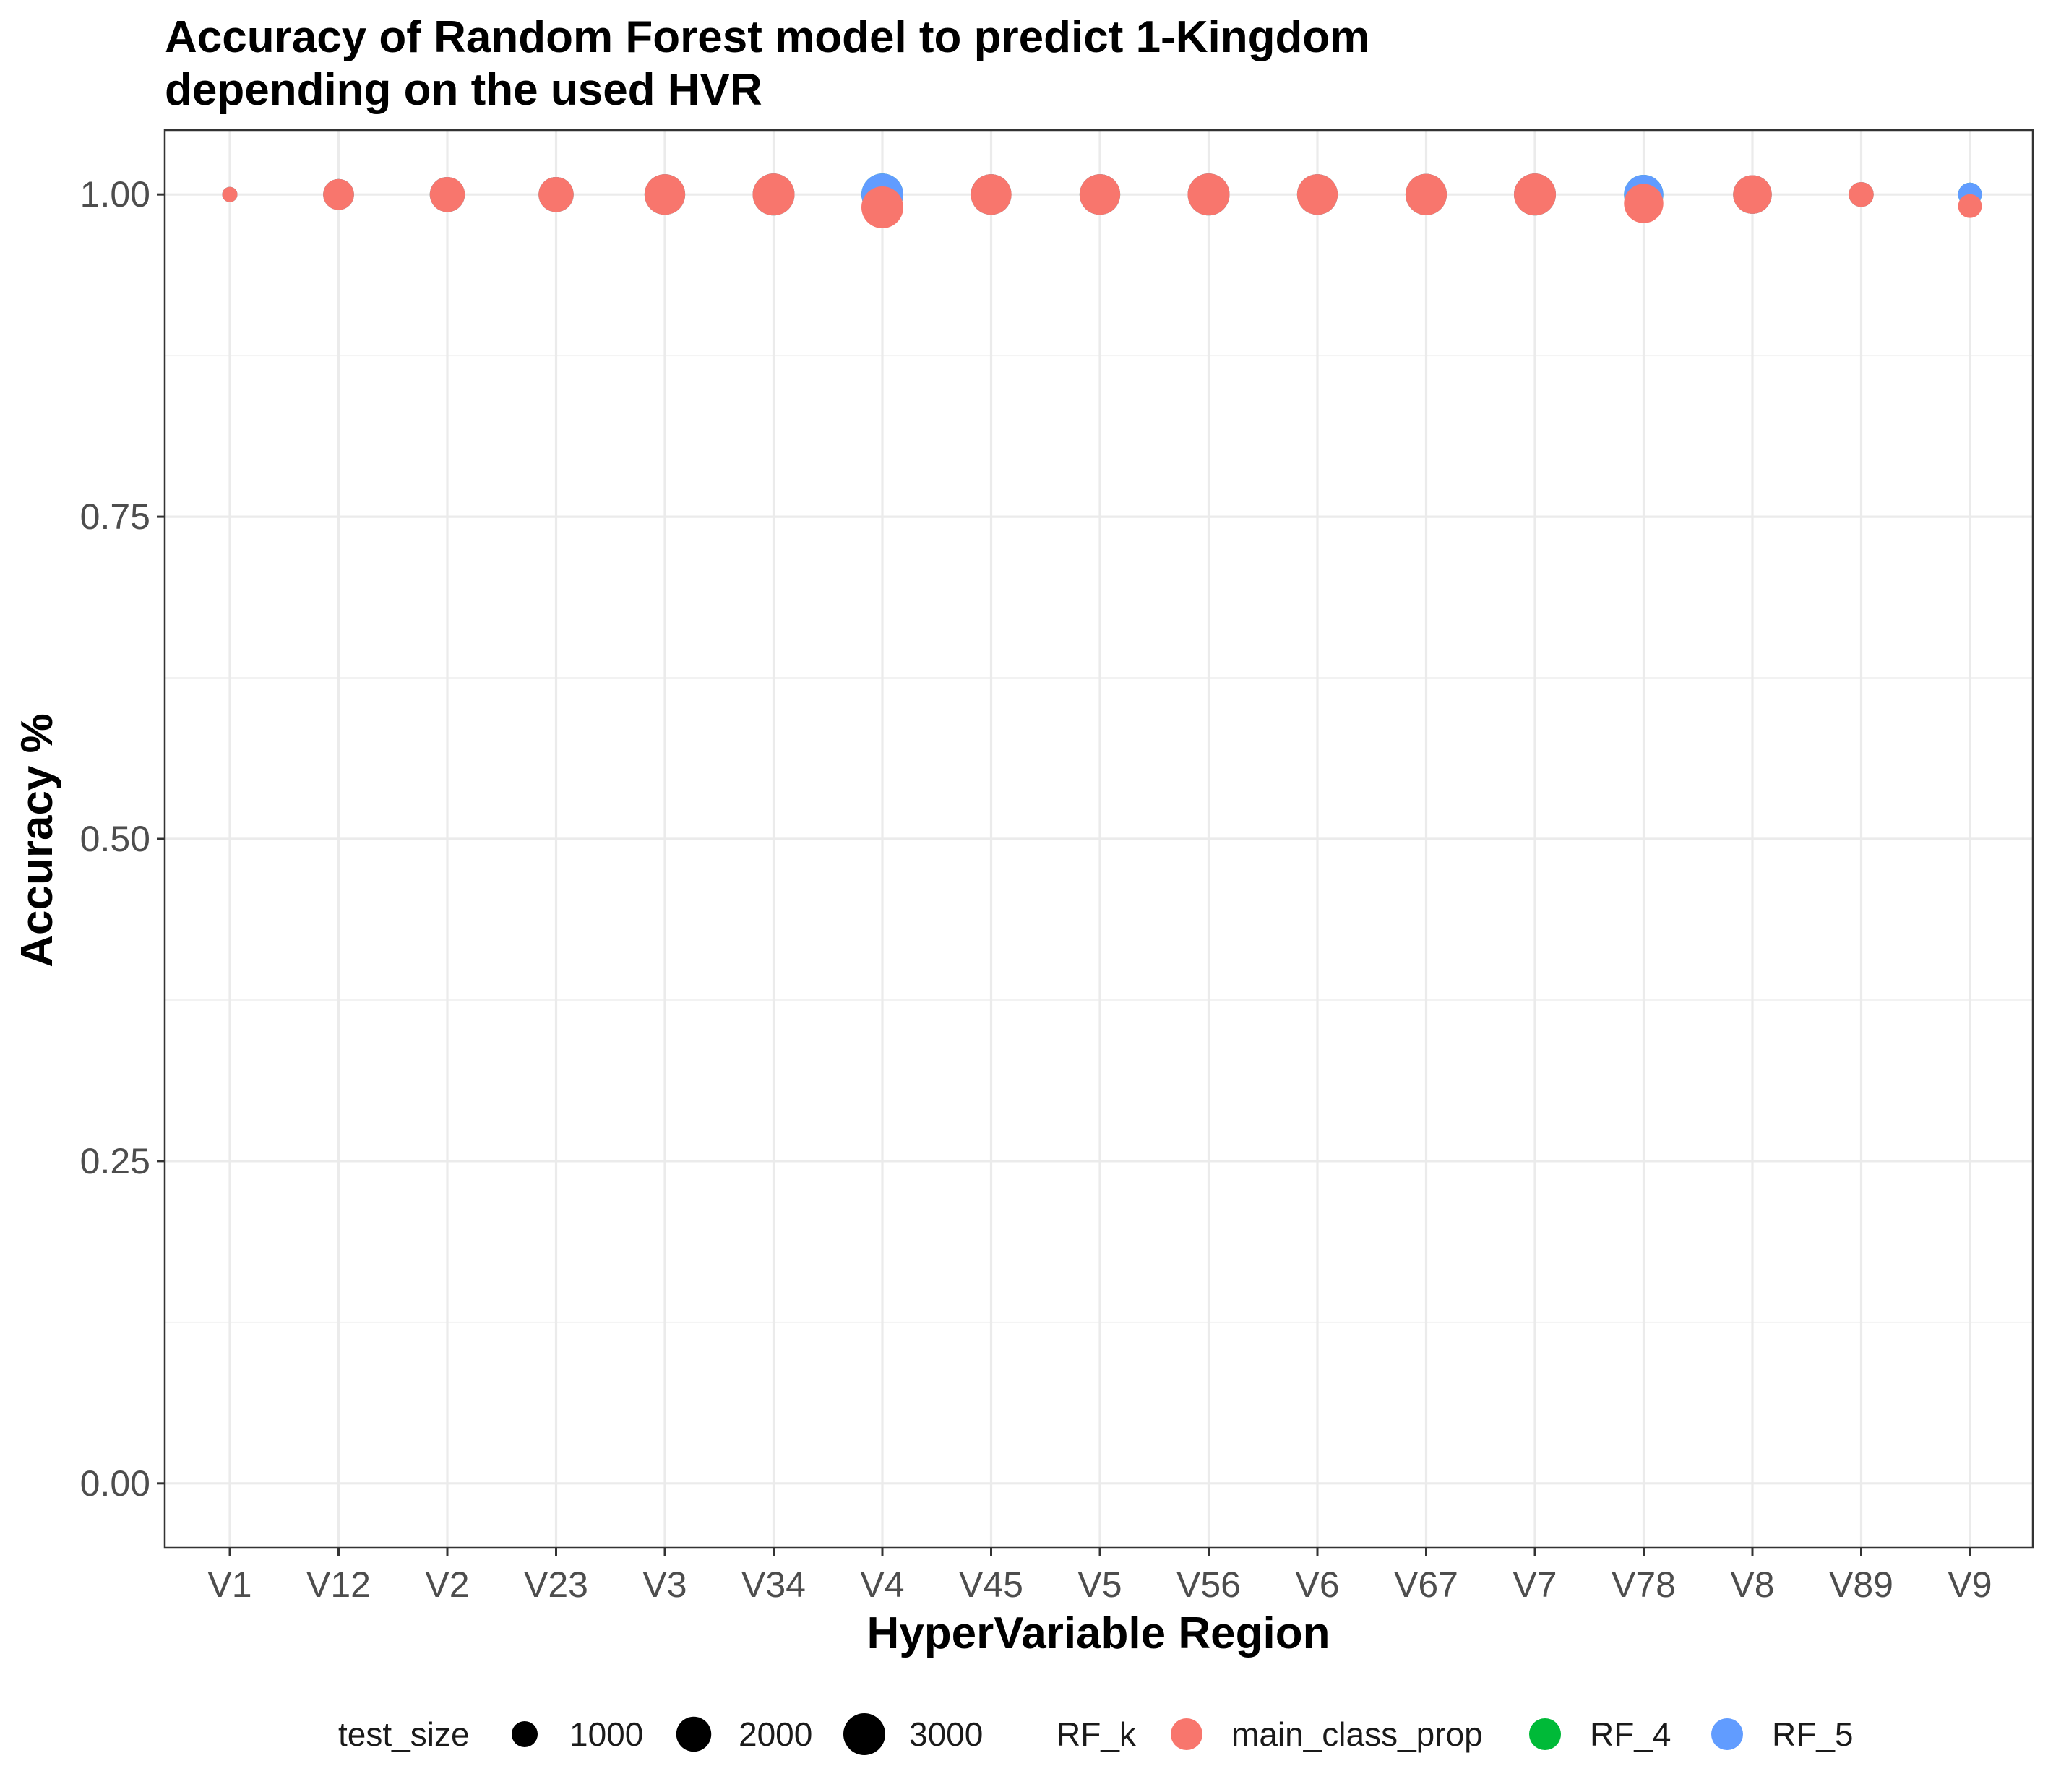 This screenshot has height=1792, width=2048. I want to click on data-point-main-class-prop-v23, so click(556, 194).